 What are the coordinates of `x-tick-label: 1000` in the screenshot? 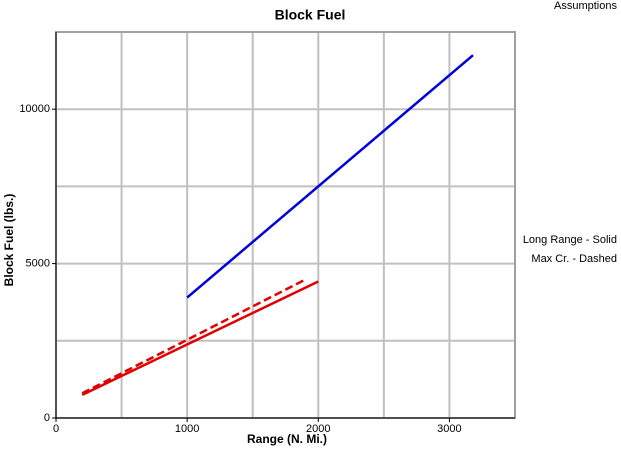 It's located at (187, 429).